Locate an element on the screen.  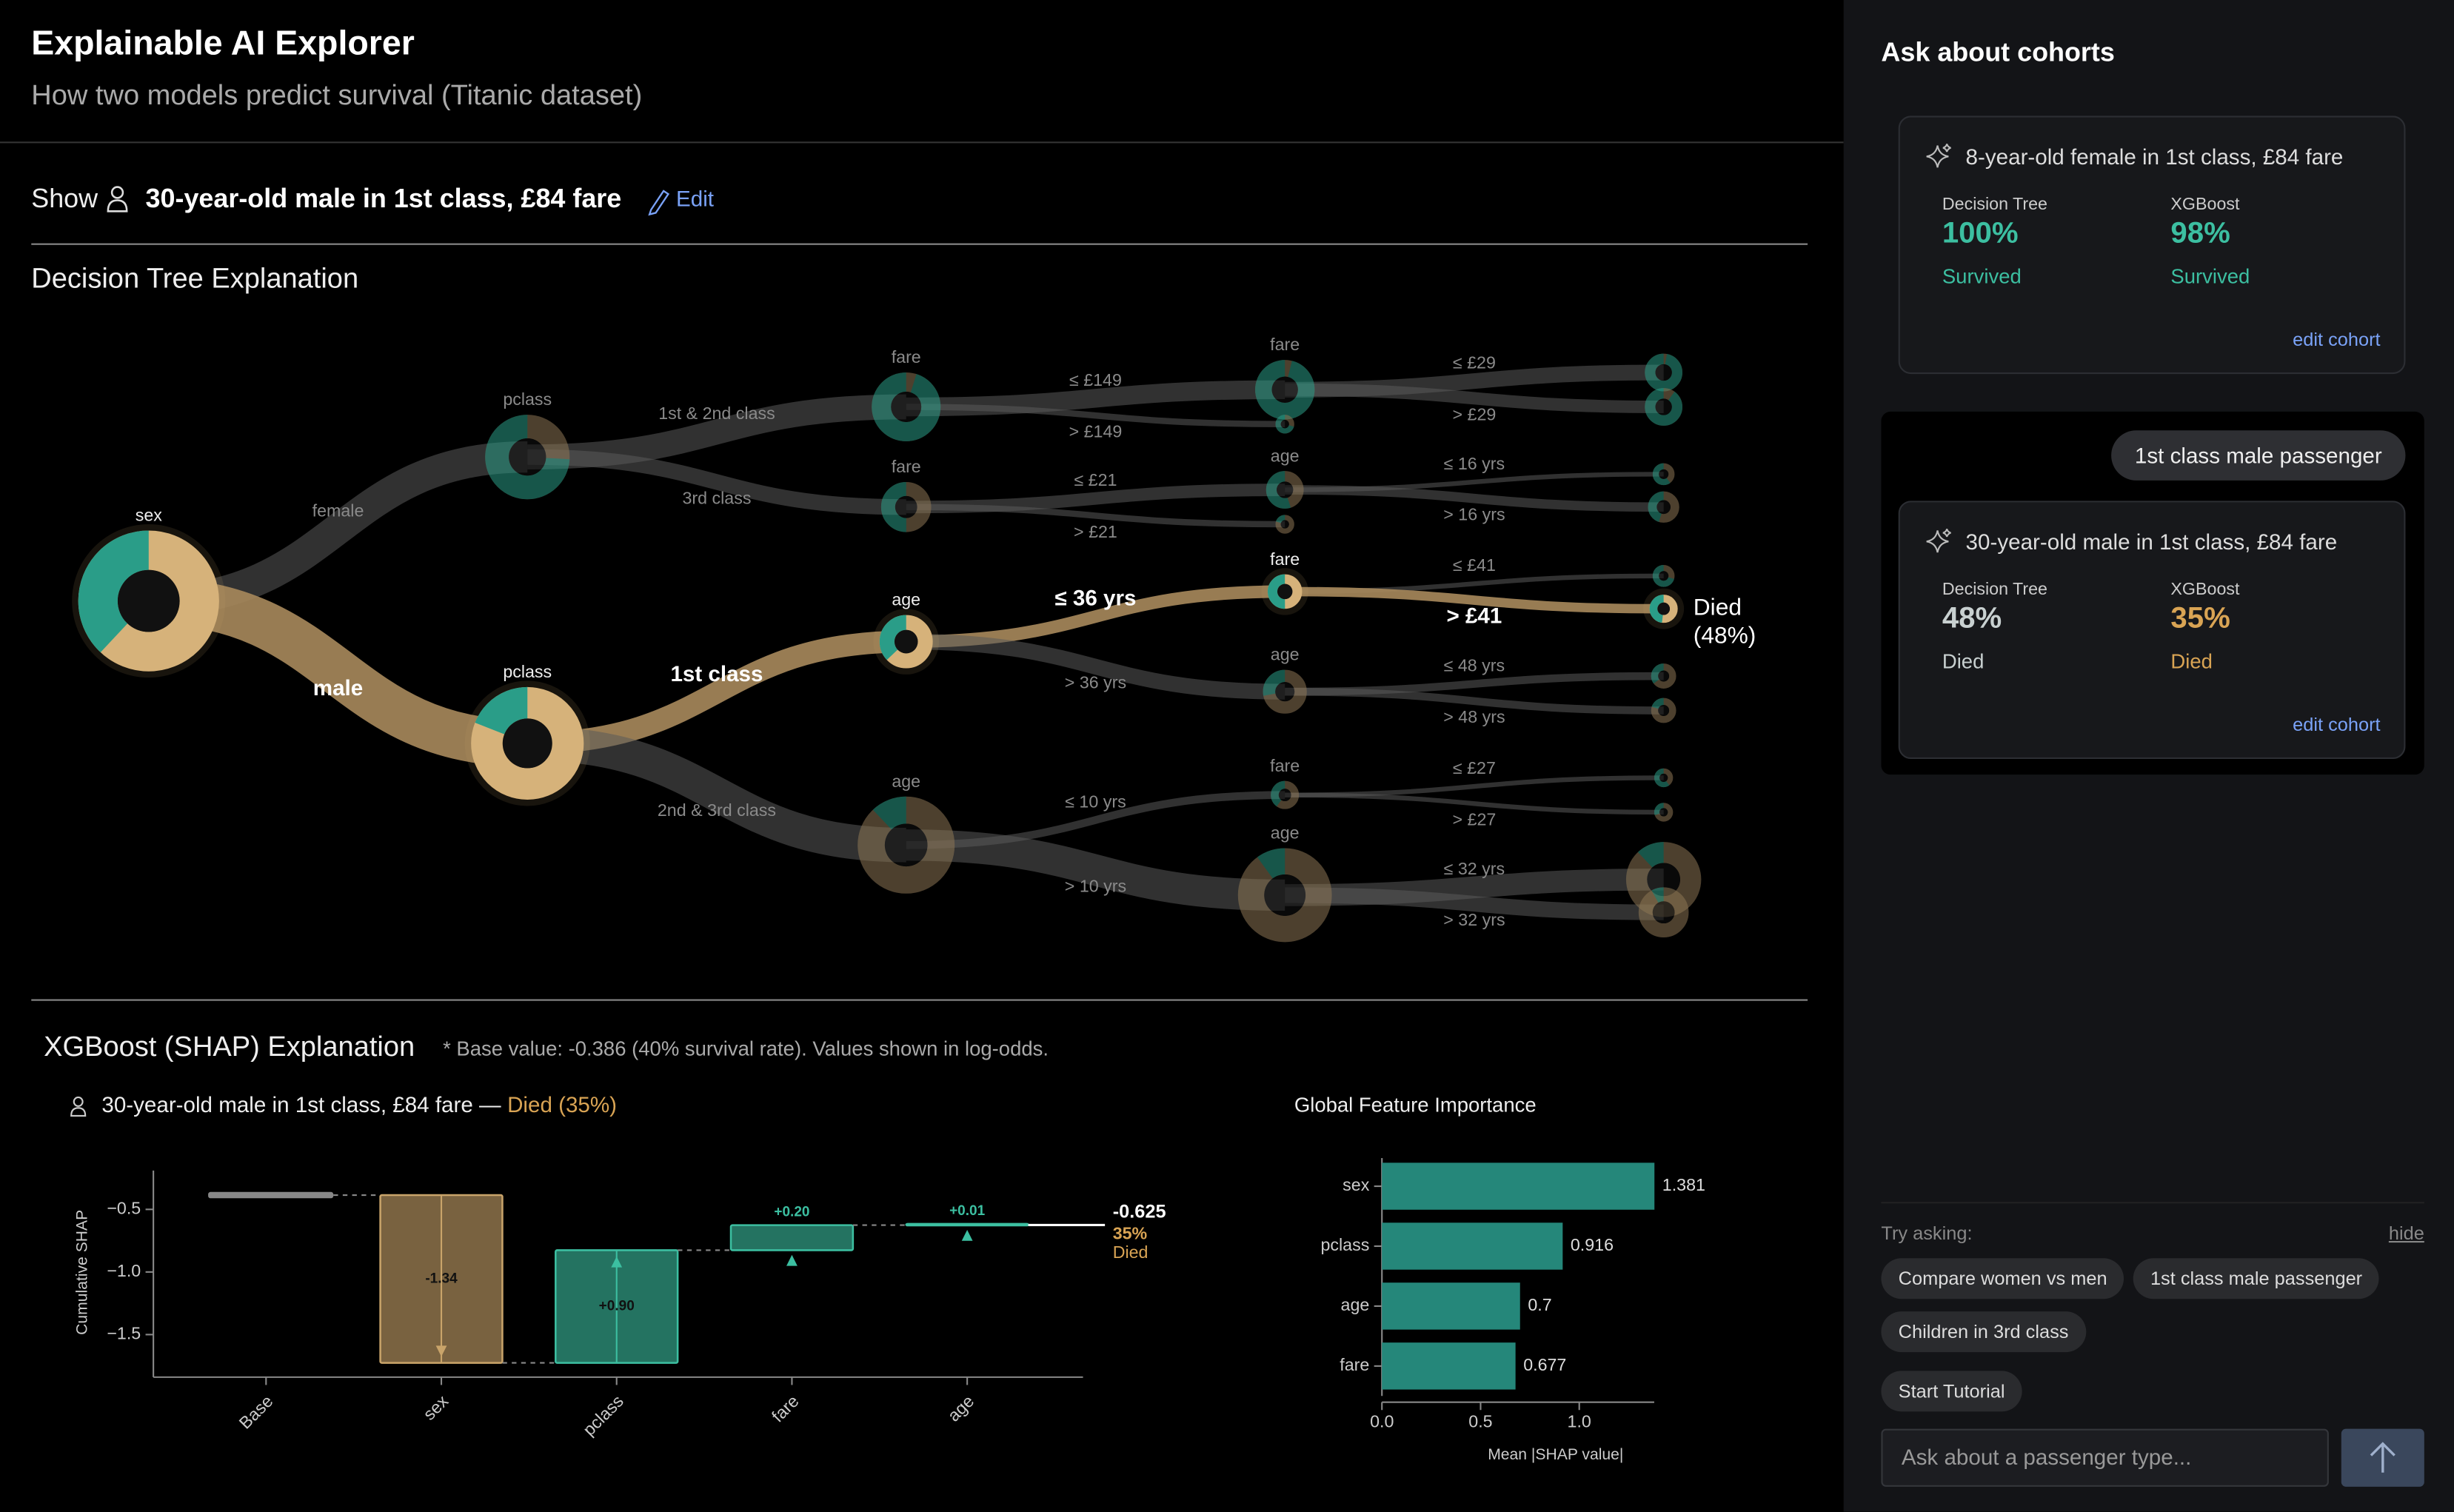
x-tick-label: 1.0 is located at coordinates (1579, 1421).